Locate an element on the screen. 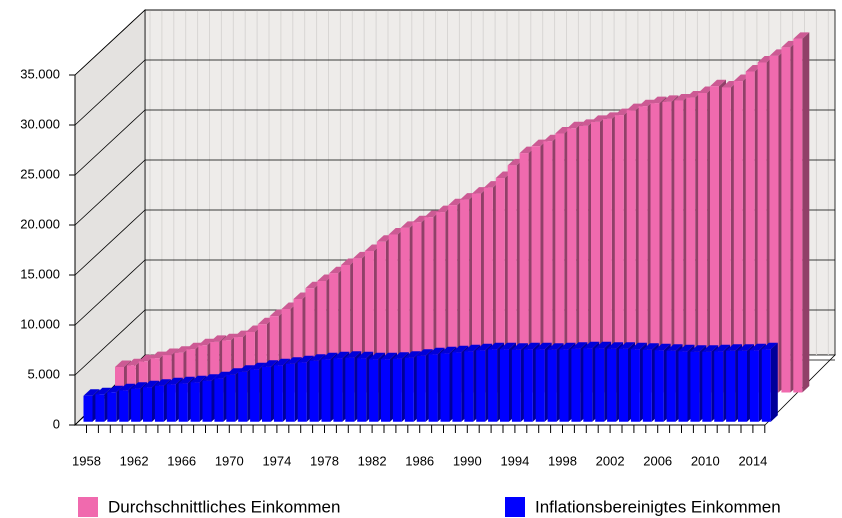  x-tick-label: 1998 is located at coordinates (562, 460).